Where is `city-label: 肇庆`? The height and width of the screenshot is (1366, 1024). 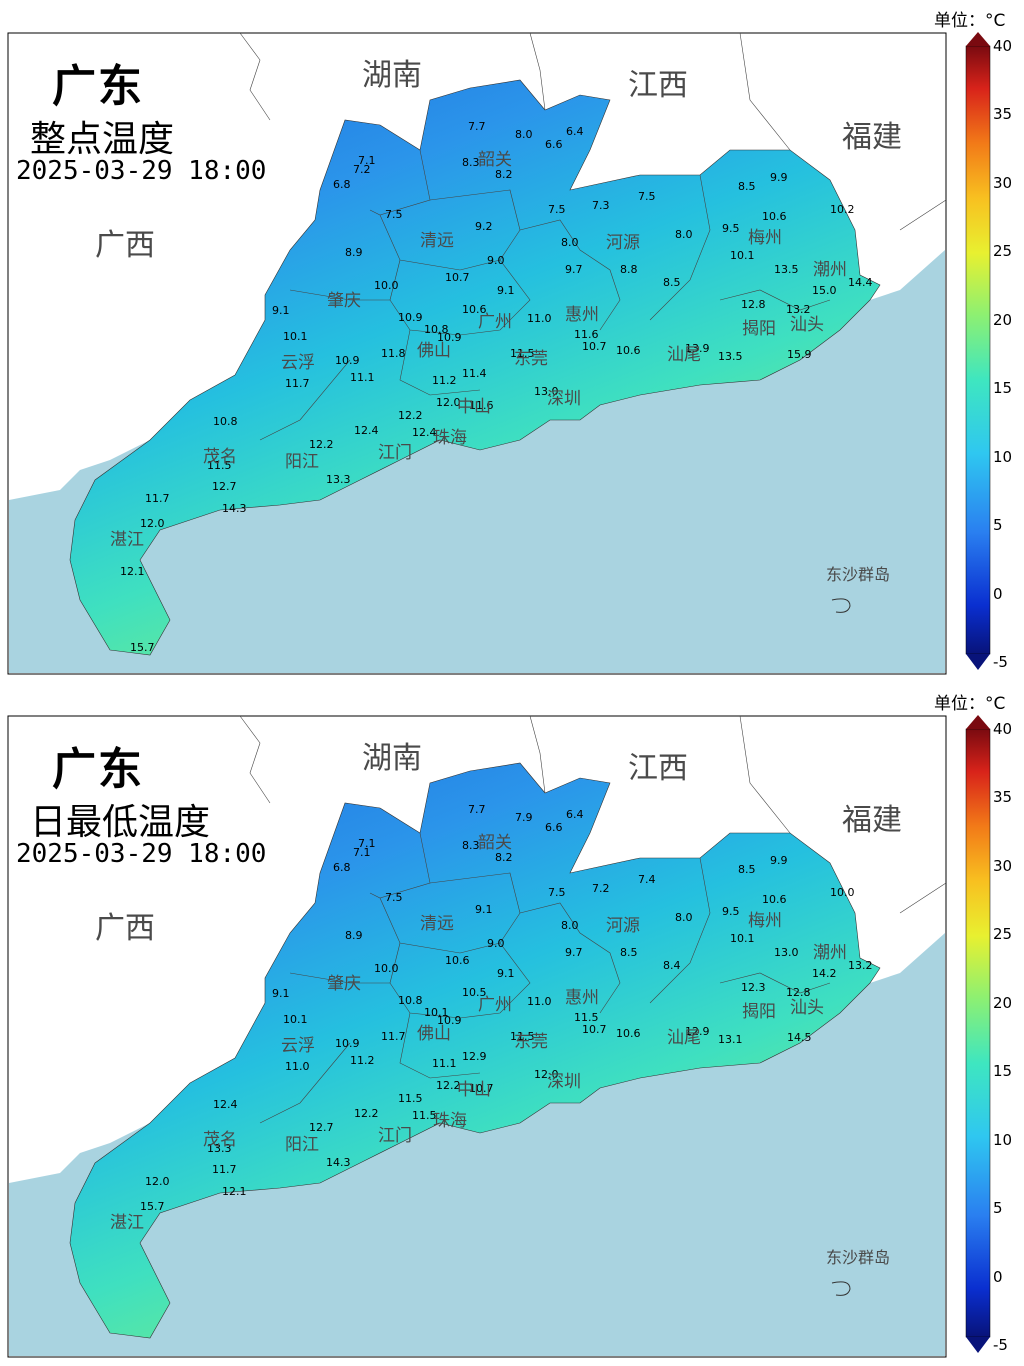
city-label: 肇庆 is located at coordinates (344, 301).